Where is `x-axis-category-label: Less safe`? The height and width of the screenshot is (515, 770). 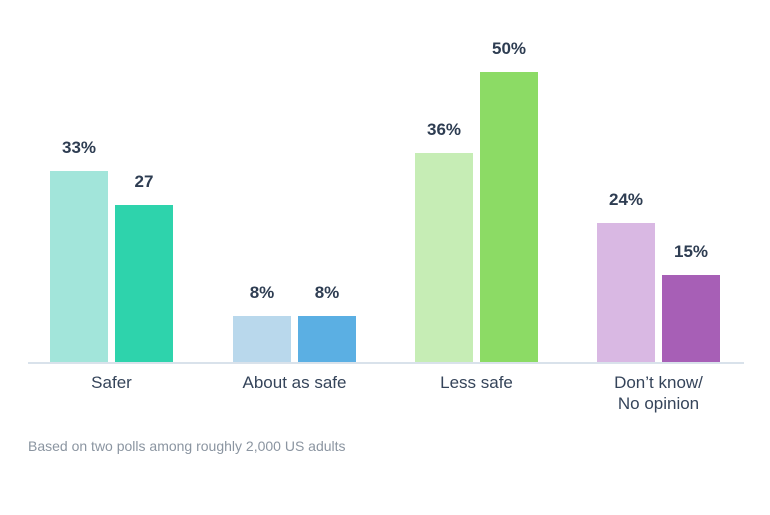 x-axis-category-label: Less safe is located at coordinates (476, 382).